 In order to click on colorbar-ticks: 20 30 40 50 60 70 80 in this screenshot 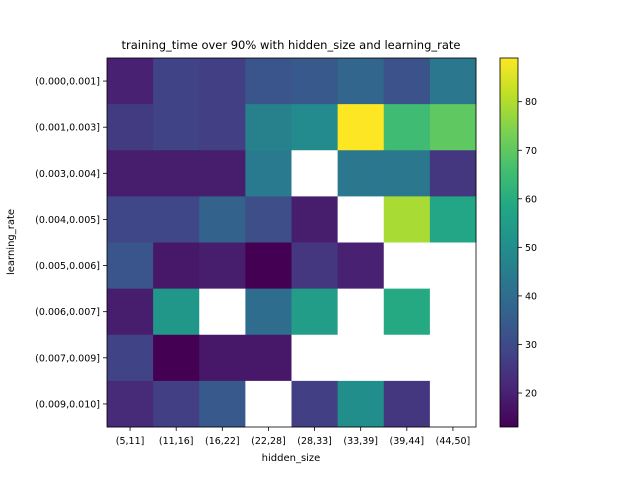, I will do `click(527, 248)`.